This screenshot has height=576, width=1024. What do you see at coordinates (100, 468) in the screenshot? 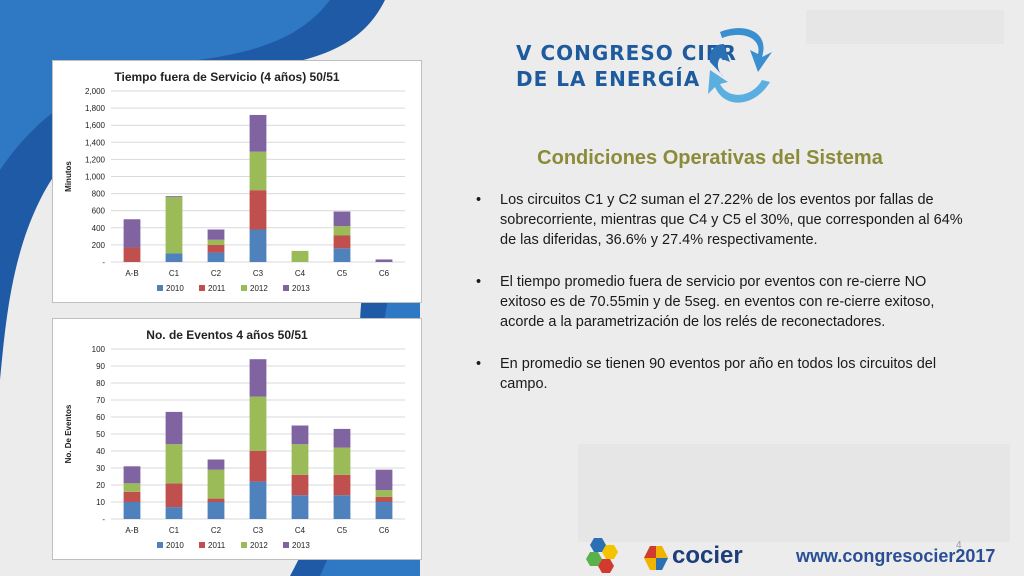
I see `y-tick-label: 30` at bounding box center [100, 468].